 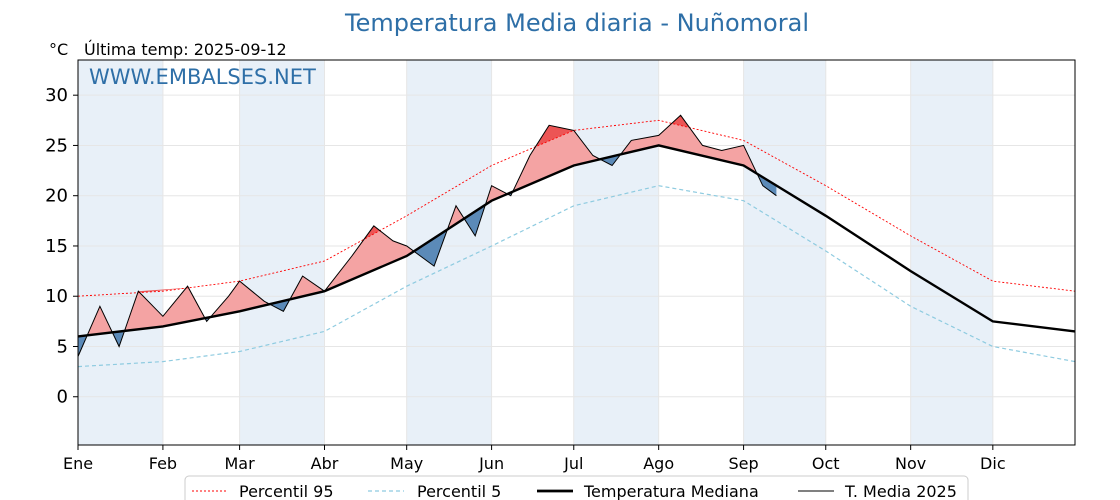 What do you see at coordinates (406, 463) in the screenshot?
I see `x-tick-label: May` at bounding box center [406, 463].